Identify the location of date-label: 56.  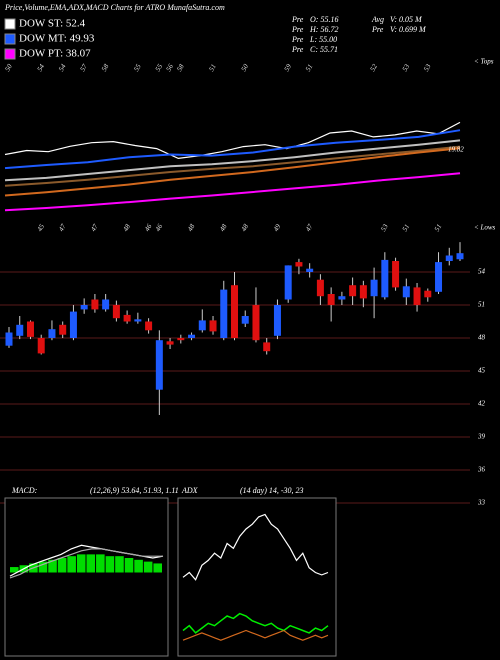
(170, 67).